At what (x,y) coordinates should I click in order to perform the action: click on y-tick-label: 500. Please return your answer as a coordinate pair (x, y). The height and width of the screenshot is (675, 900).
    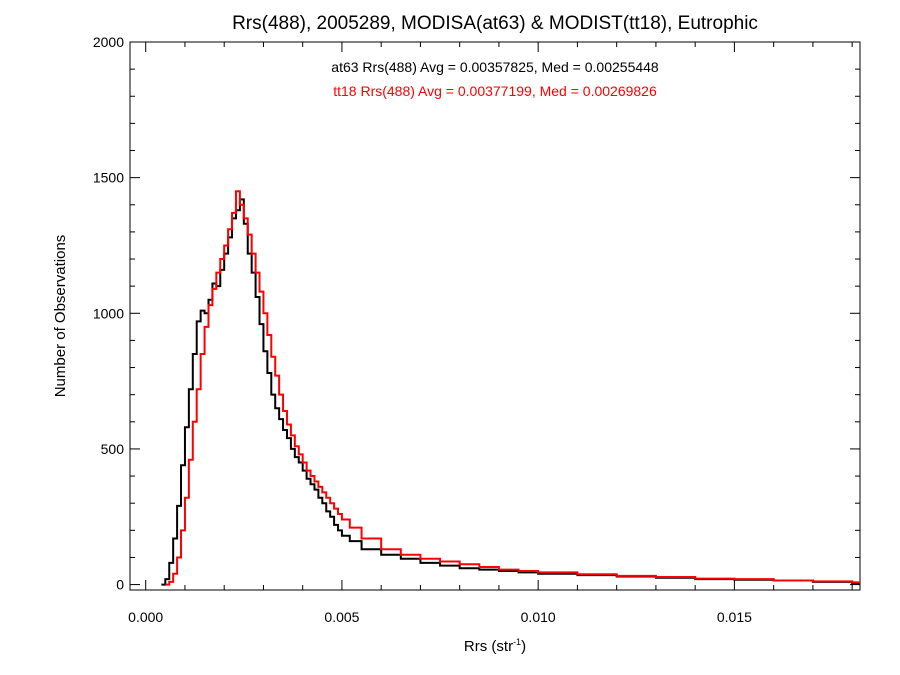
    Looking at the image, I should click on (113, 449).